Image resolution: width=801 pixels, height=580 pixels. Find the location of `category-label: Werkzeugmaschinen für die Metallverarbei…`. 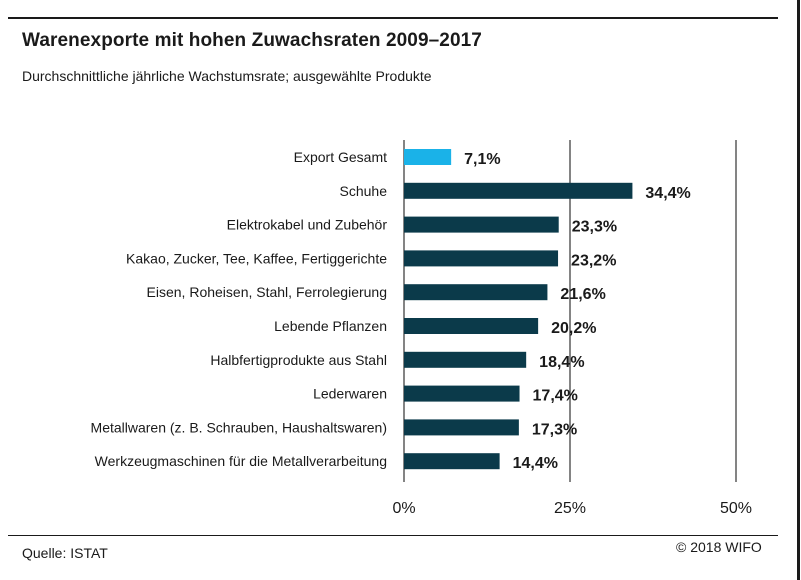

category-label: Werkzeugmaschinen für die Metallverarbei… is located at coordinates (241, 461).